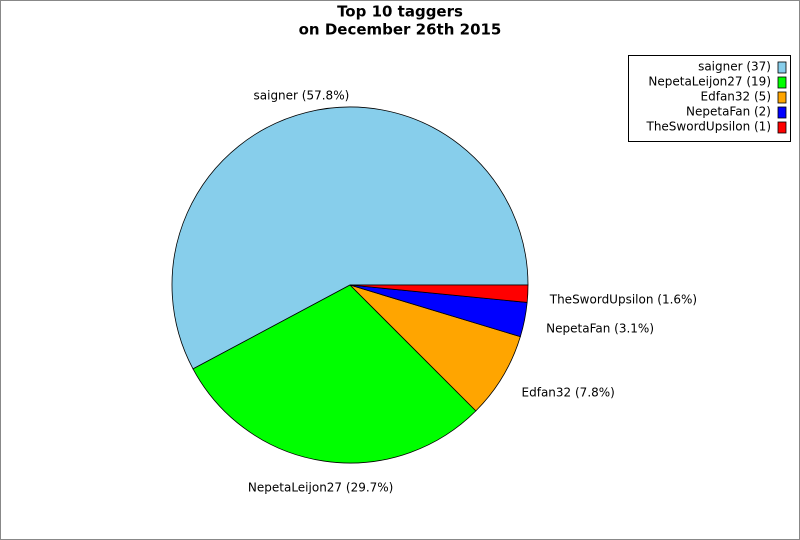 This screenshot has width=800, height=540. What do you see at coordinates (734, 67) in the screenshot?
I see `legend-label: saigner (37)` at bounding box center [734, 67].